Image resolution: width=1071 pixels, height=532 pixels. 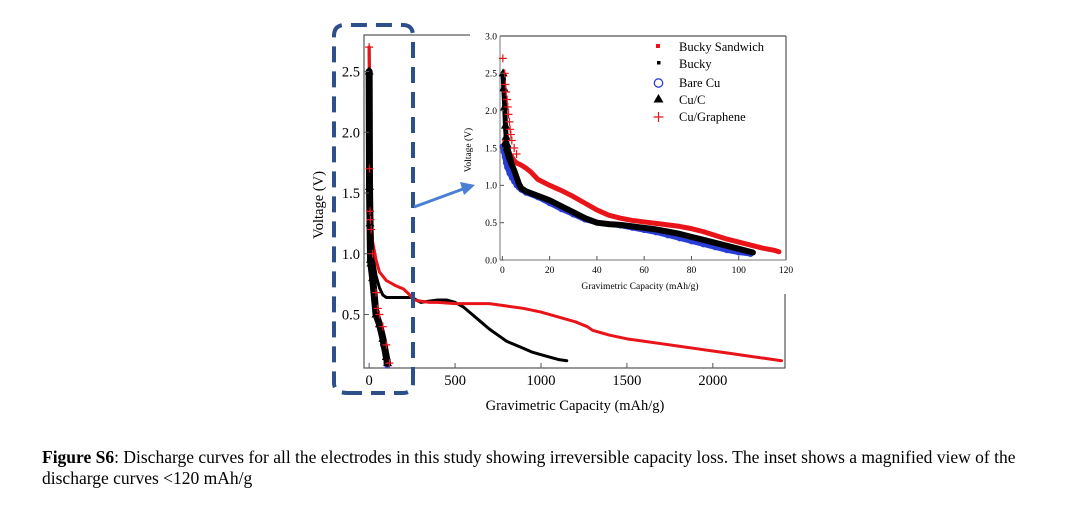 What do you see at coordinates (550, 271) in the screenshot?
I see `inset-x-tick-label: 20` at bounding box center [550, 271].